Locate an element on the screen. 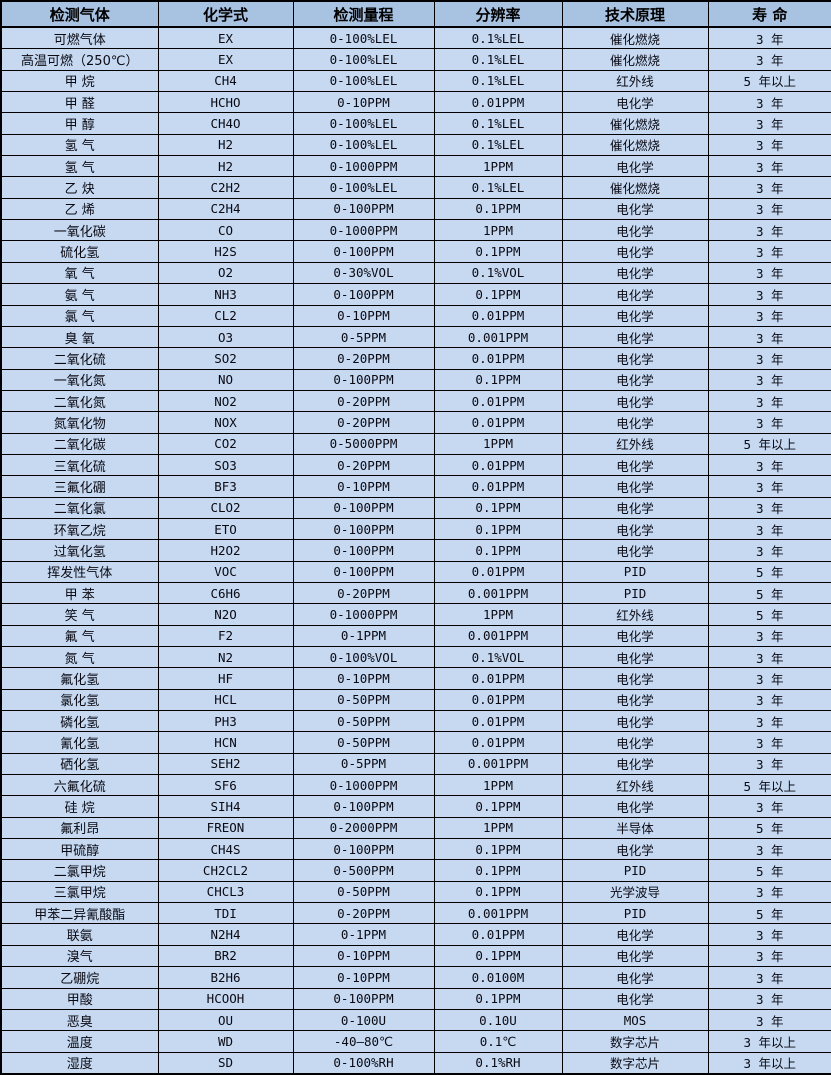 The height and width of the screenshot is (1075, 831). cell-formula: VOC is located at coordinates (225, 571).